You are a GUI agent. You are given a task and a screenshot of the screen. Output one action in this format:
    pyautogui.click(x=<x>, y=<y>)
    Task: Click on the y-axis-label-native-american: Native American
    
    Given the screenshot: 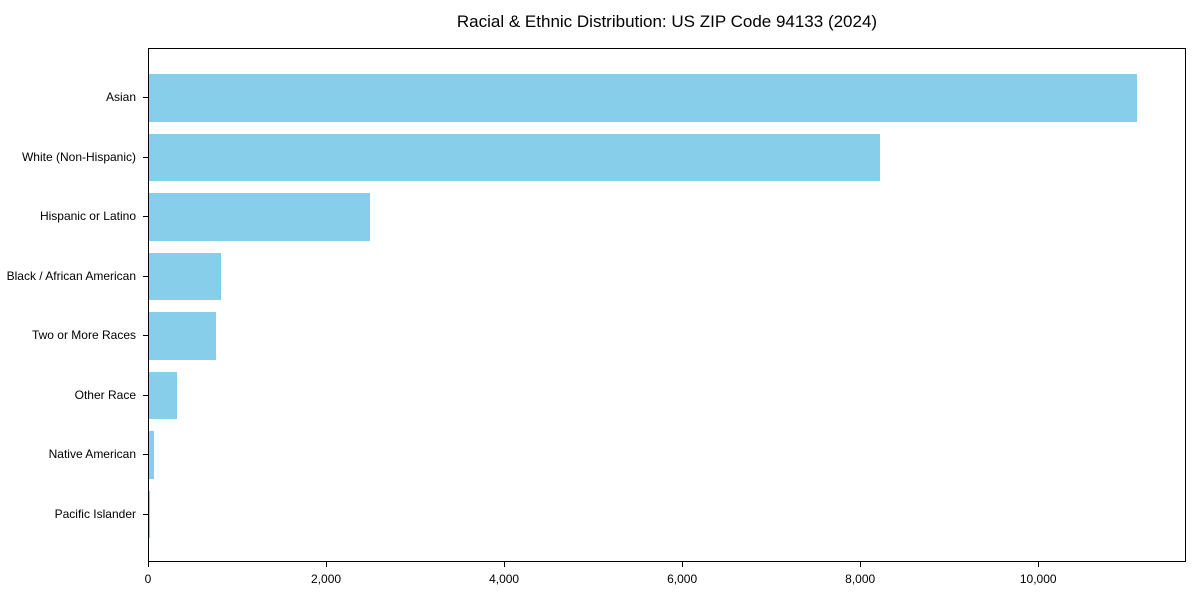 What is the action you would take?
    pyautogui.click(x=92, y=454)
    